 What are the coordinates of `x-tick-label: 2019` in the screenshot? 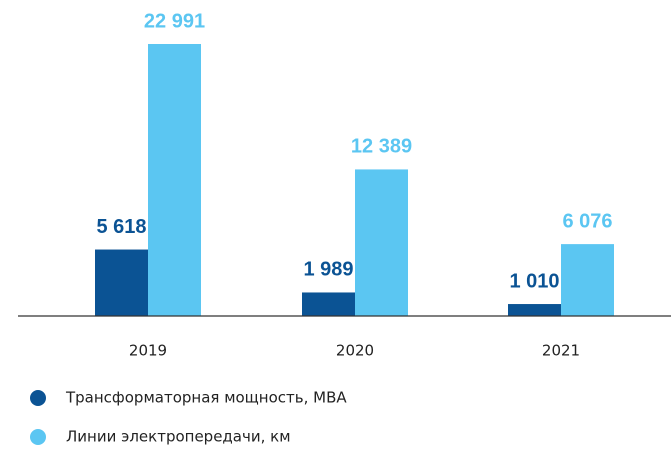 It's located at (148, 351).